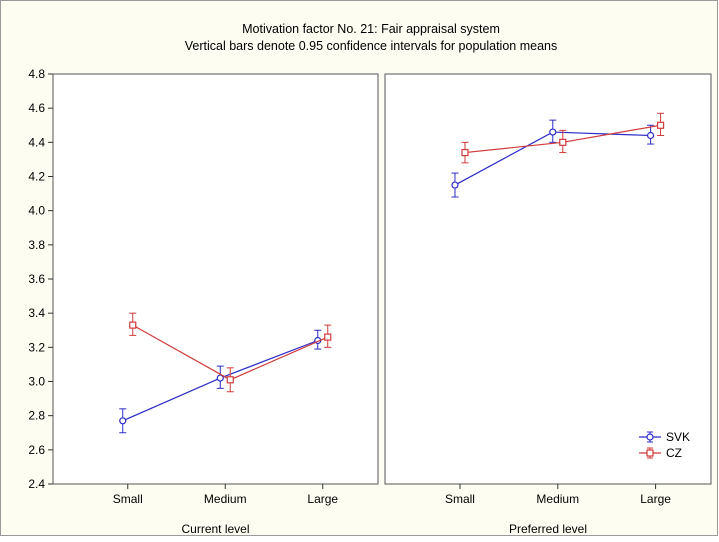  Describe the element at coordinates (660, 453) in the screenshot. I see `legend-item-cz: CZ` at that location.